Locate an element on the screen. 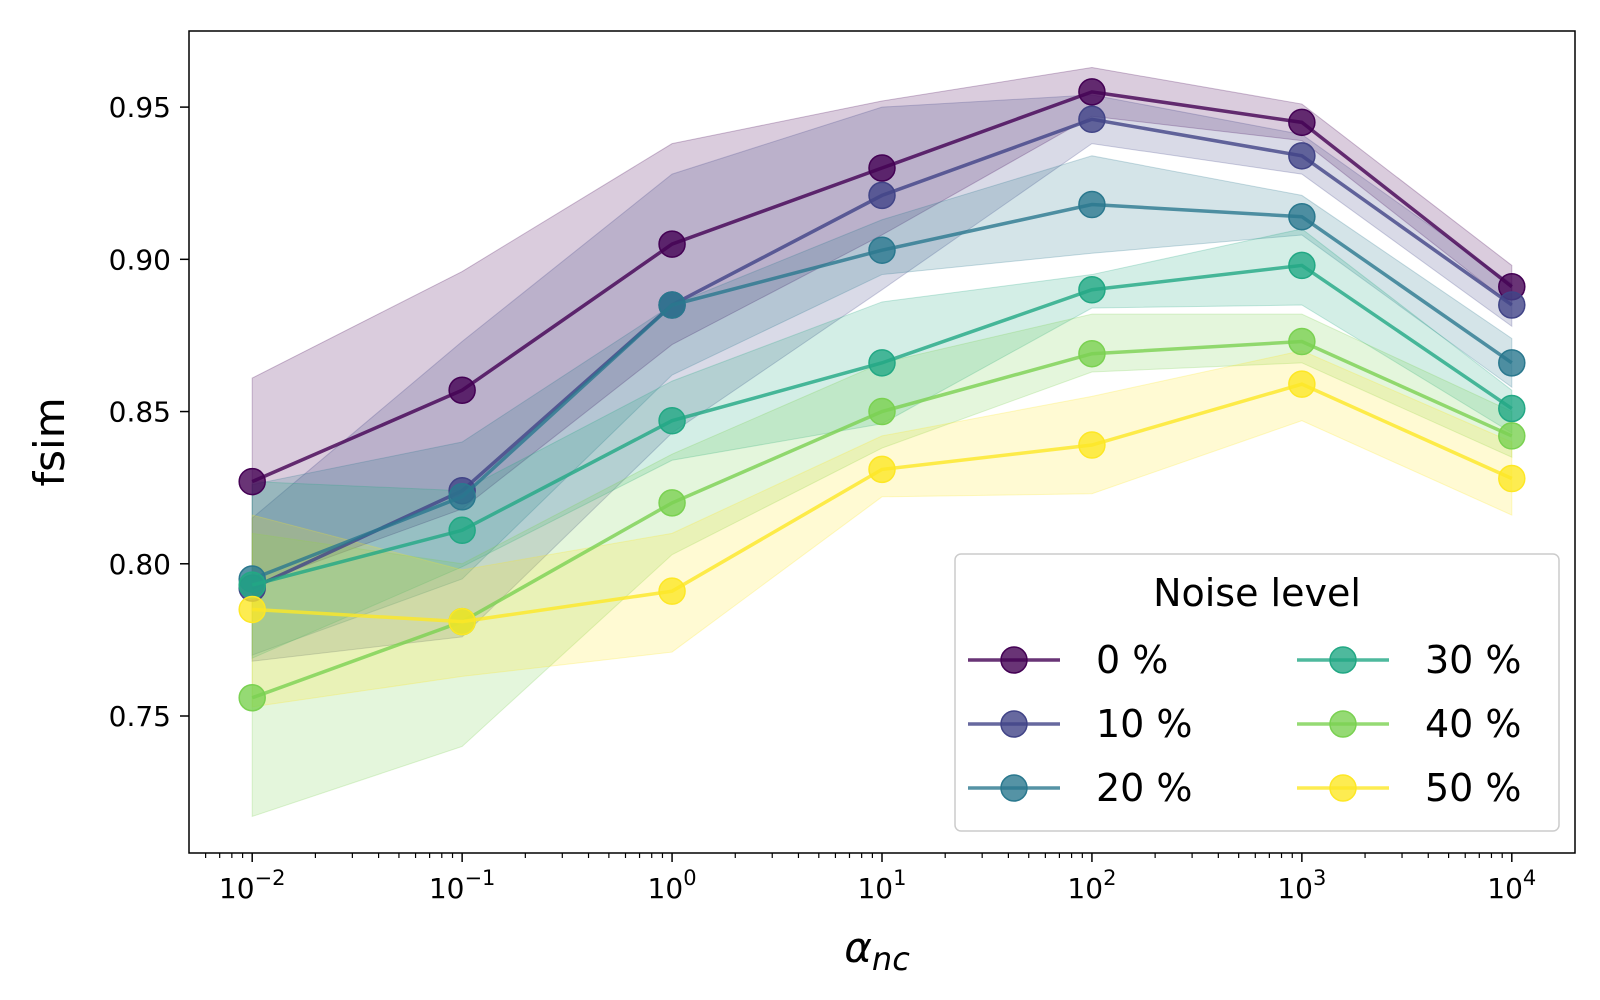 This screenshot has width=1600, height=1000. y-axis-ticks: 0.75 0.80 0.85 0.90 0.95 is located at coordinates (149, 412).